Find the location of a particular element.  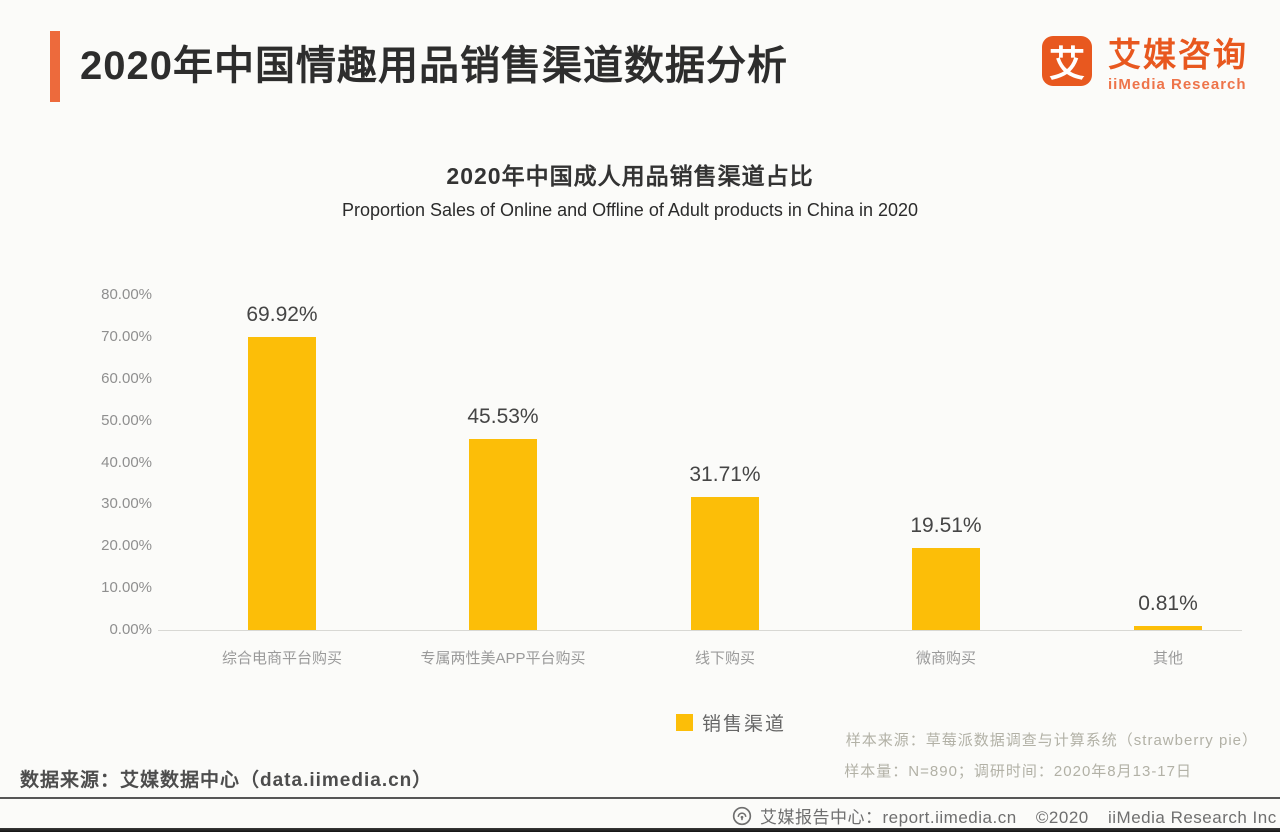

footer-copyright: ©2020 is located at coordinates (1062, 817).